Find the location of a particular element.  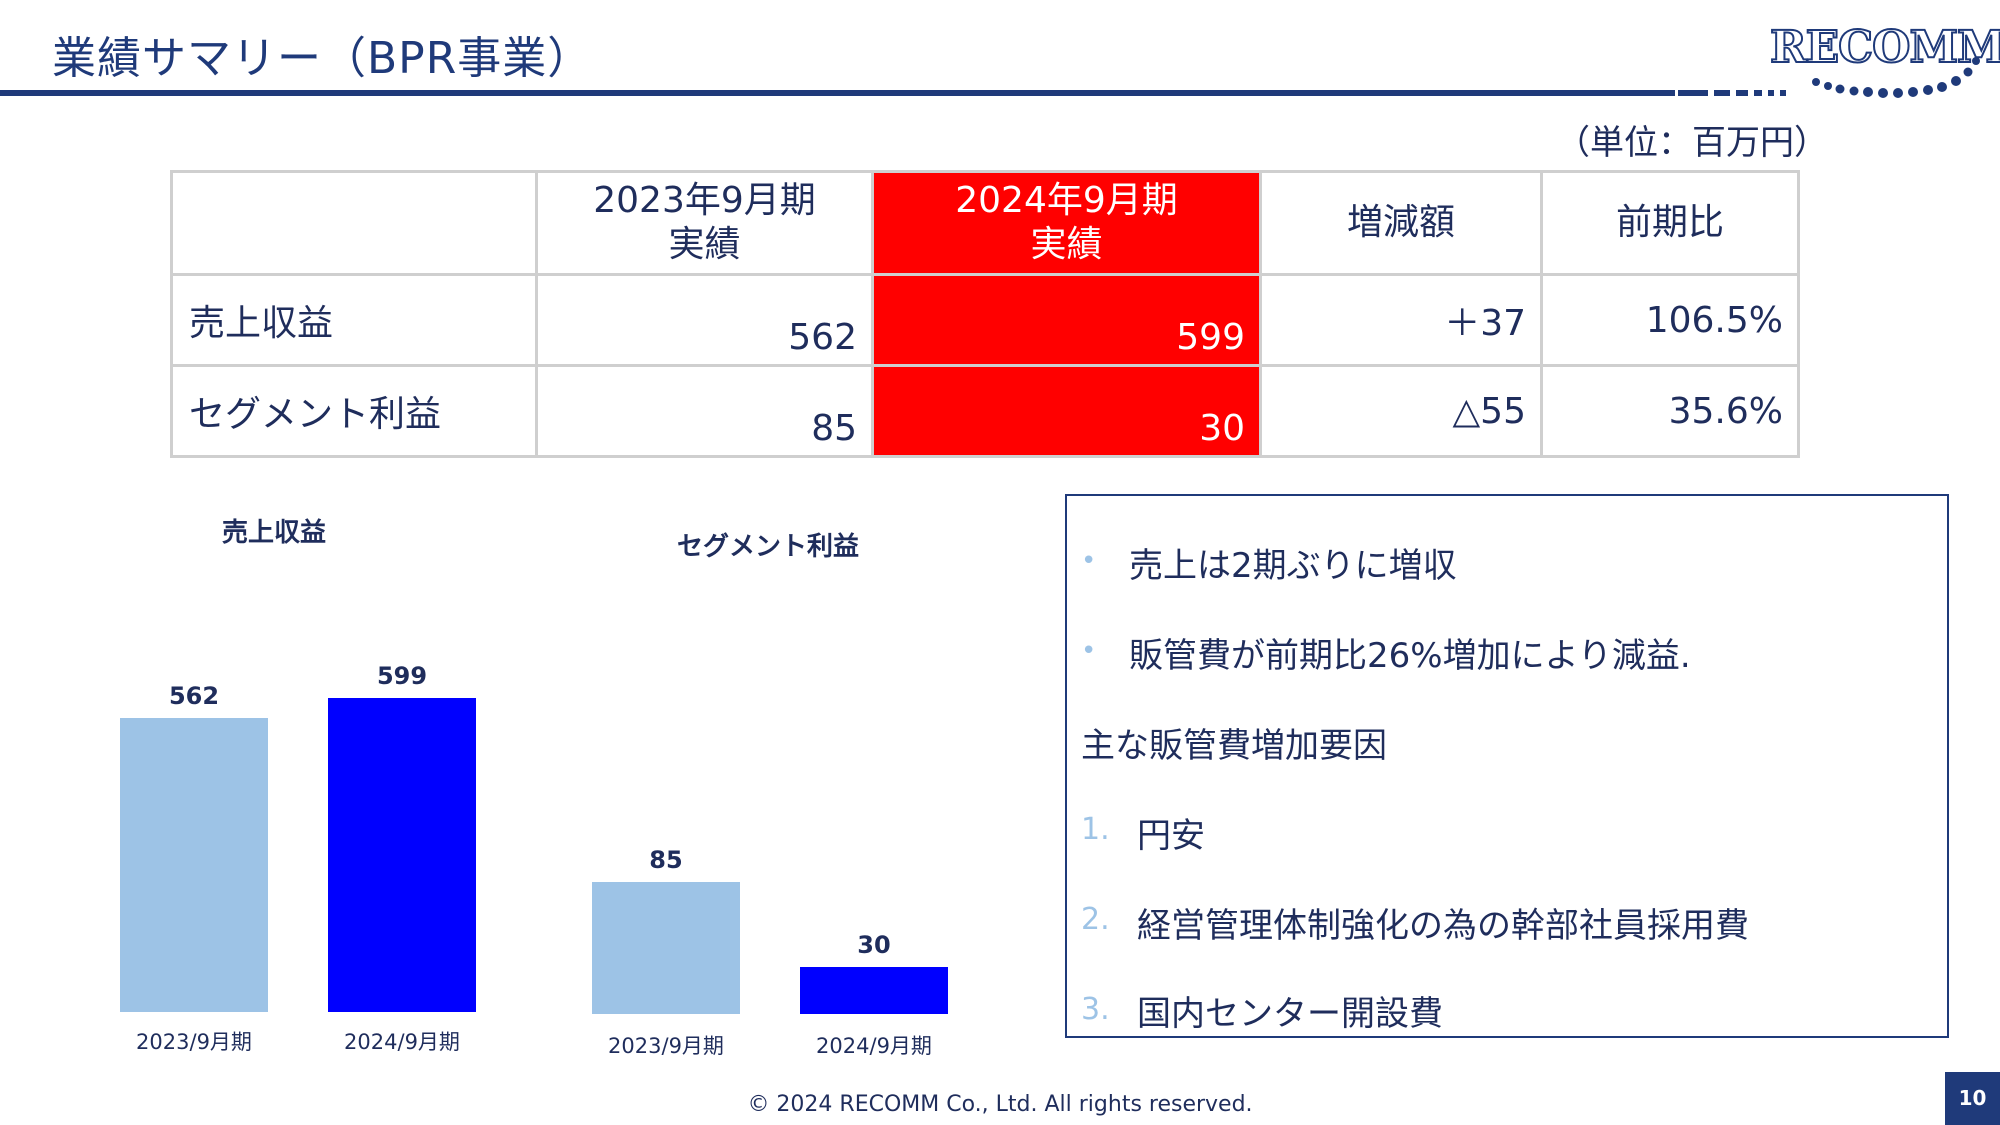

cell-value: 562 is located at coordinates (822, 337).